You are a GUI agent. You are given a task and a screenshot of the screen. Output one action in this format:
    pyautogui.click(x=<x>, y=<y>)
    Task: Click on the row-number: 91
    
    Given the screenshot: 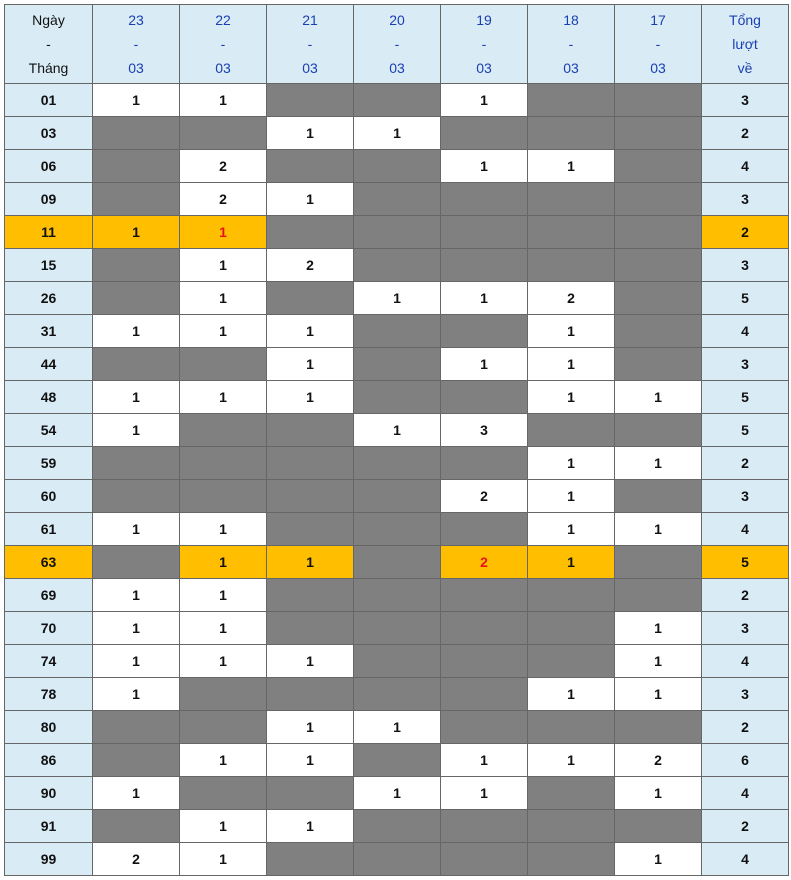 What is the action you would take?
    pyautogui.click(x=48, y=826)
    